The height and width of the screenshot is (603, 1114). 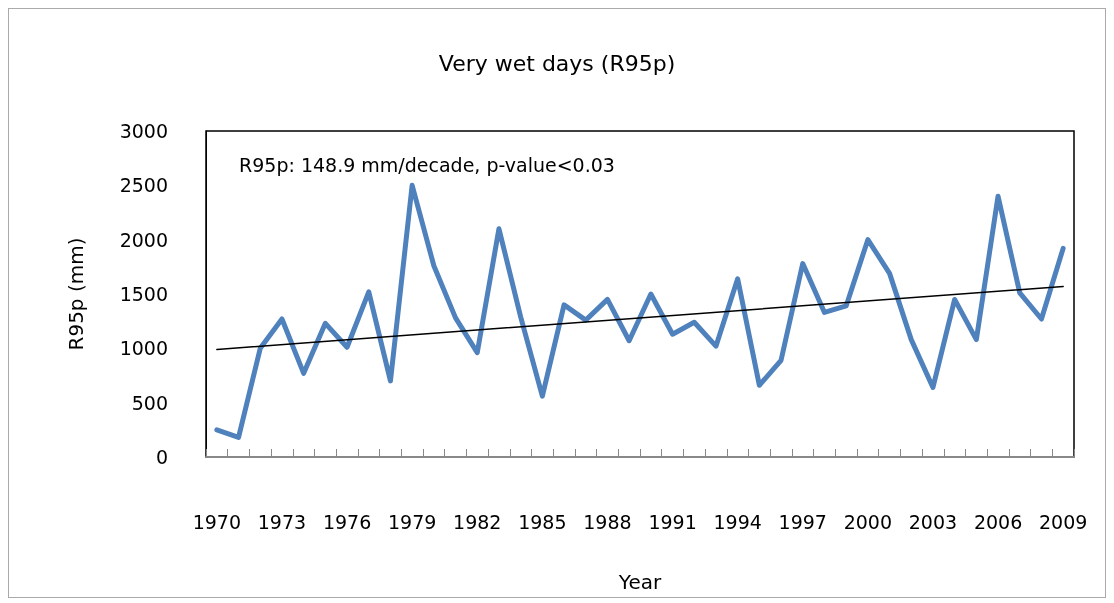 What do you see at coordinates (412, 521) in the screenshot?
I see `x-tick-label: 1979` at bounding box center [412, 521].